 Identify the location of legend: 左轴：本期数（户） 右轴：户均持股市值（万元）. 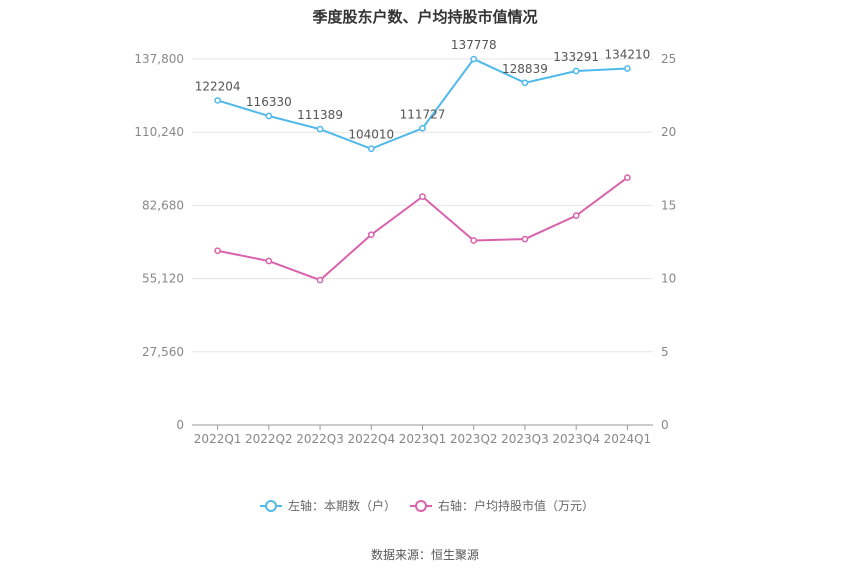
(427, 505).